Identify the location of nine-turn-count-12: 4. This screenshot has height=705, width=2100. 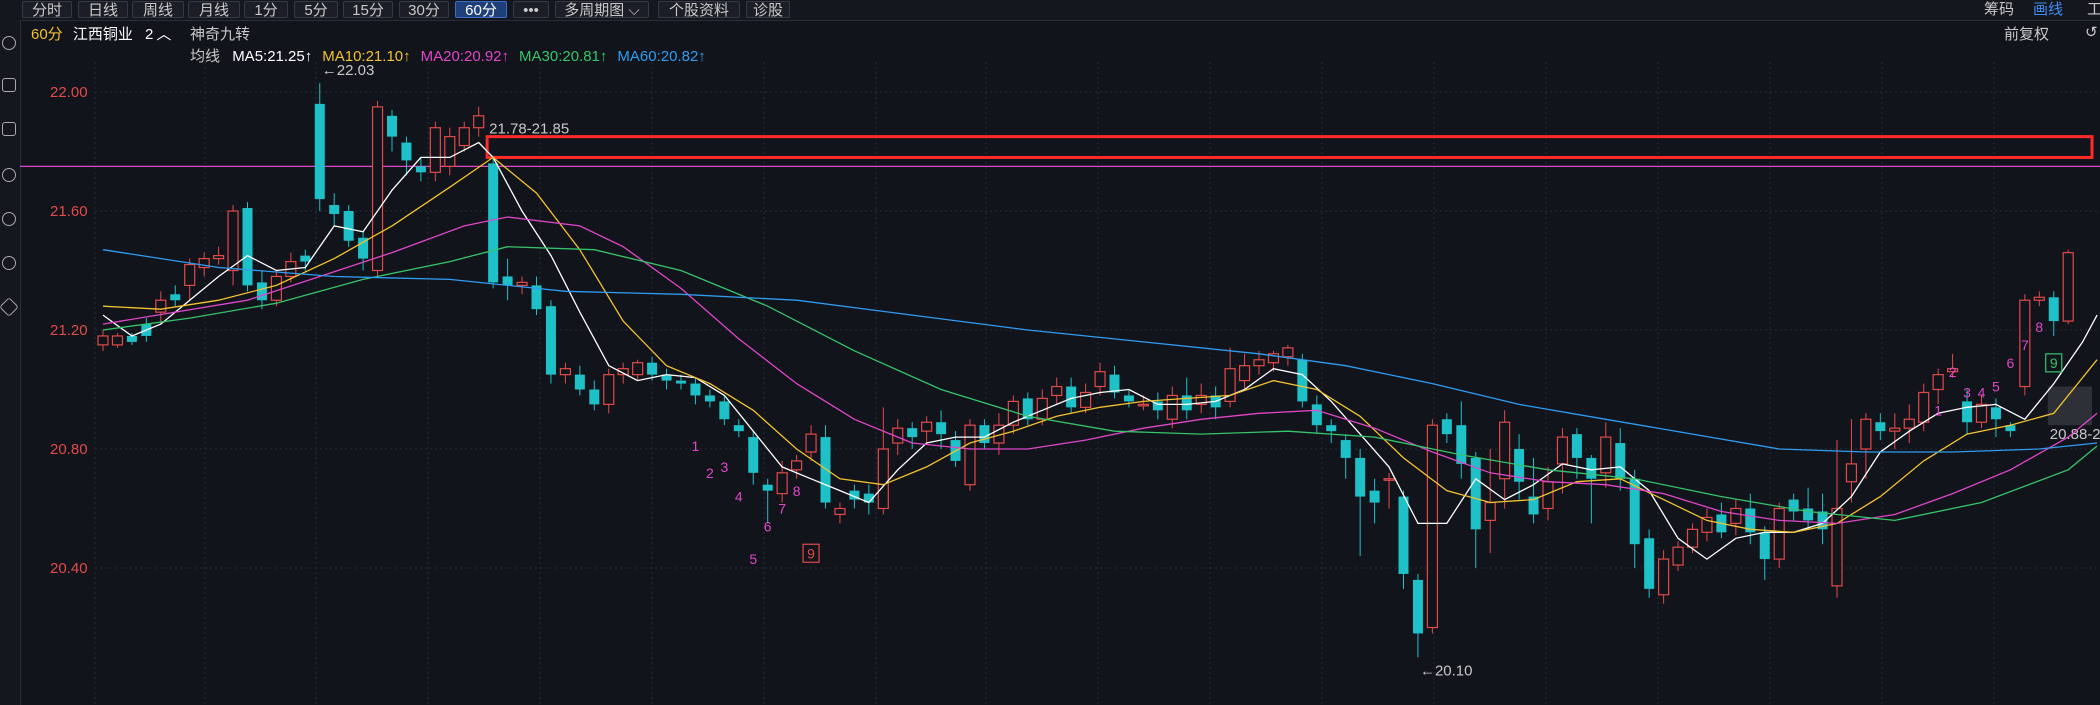
(1982, 393).